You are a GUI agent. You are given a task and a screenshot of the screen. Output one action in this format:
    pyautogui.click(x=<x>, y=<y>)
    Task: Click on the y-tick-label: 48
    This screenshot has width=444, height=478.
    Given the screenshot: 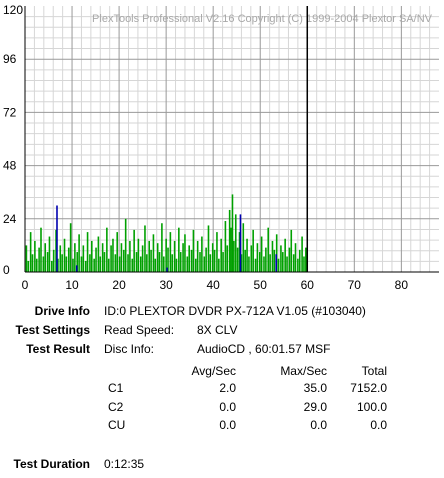 What is the action you would take?
    pyautogui.click(x=10, y=166)
    